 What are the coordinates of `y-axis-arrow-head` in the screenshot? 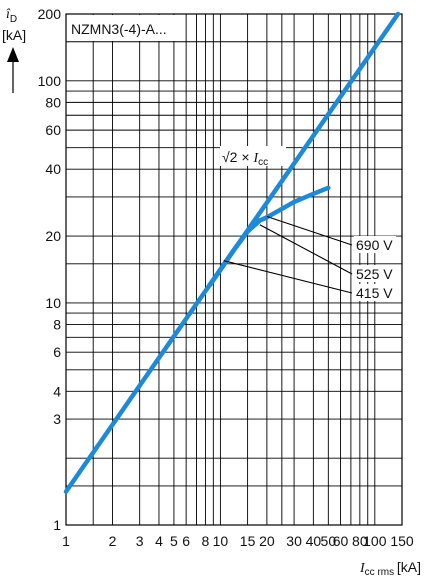 It's located at (13, 54).